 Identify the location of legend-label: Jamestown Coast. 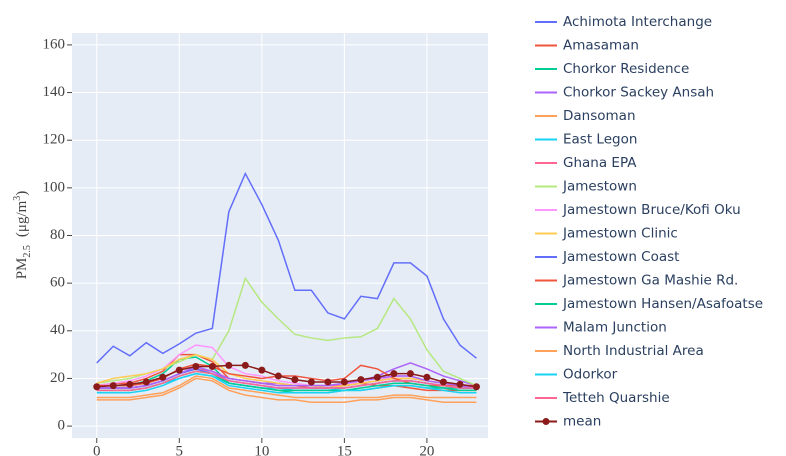
(620, 257).